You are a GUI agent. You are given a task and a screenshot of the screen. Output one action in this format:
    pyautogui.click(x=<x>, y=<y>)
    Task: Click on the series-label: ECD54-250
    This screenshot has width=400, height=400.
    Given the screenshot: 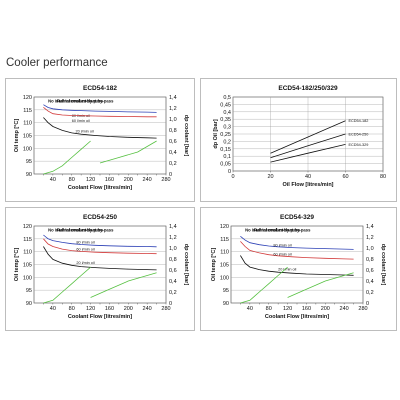 What is the action you would take?
    pyautogui.click(x=359, y=135)
    